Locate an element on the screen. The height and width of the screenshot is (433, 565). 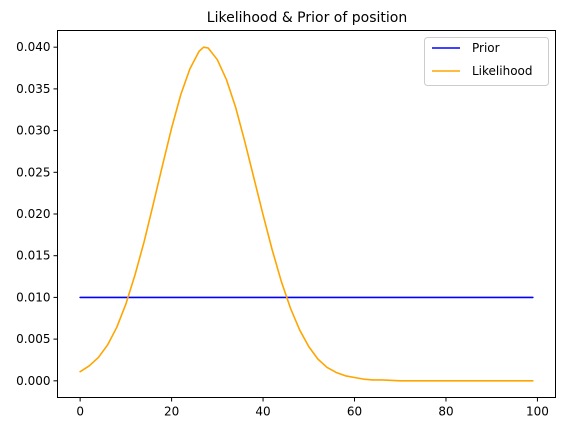
x-tick-label: 0 is located at coordinates (80, 412).